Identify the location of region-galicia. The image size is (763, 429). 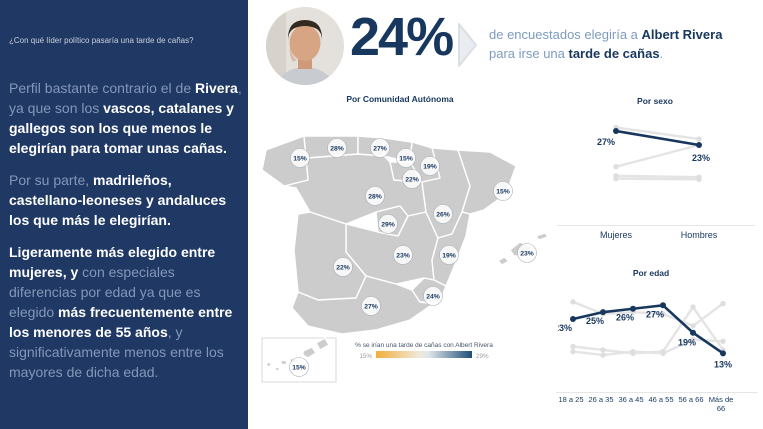
(285, 161).